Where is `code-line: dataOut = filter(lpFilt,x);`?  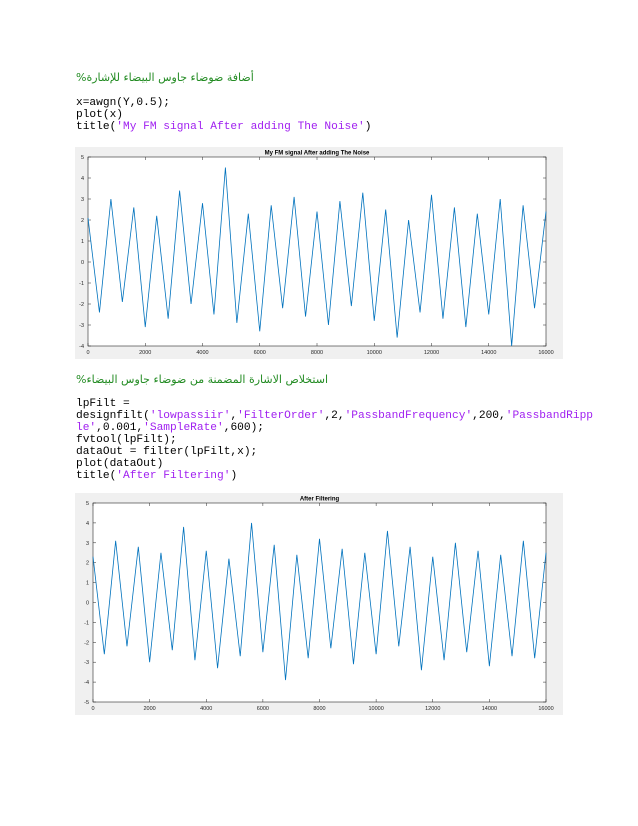
code-line: dataOut = filter(lpFilt,x); is located at coordinates (334, 452).